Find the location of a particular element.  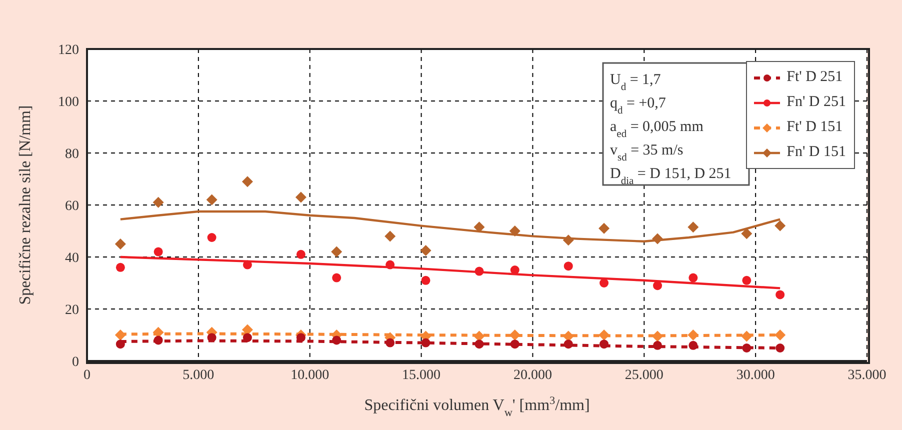

legend-label: Ft' D 251 is located at coordinates (814, 77).